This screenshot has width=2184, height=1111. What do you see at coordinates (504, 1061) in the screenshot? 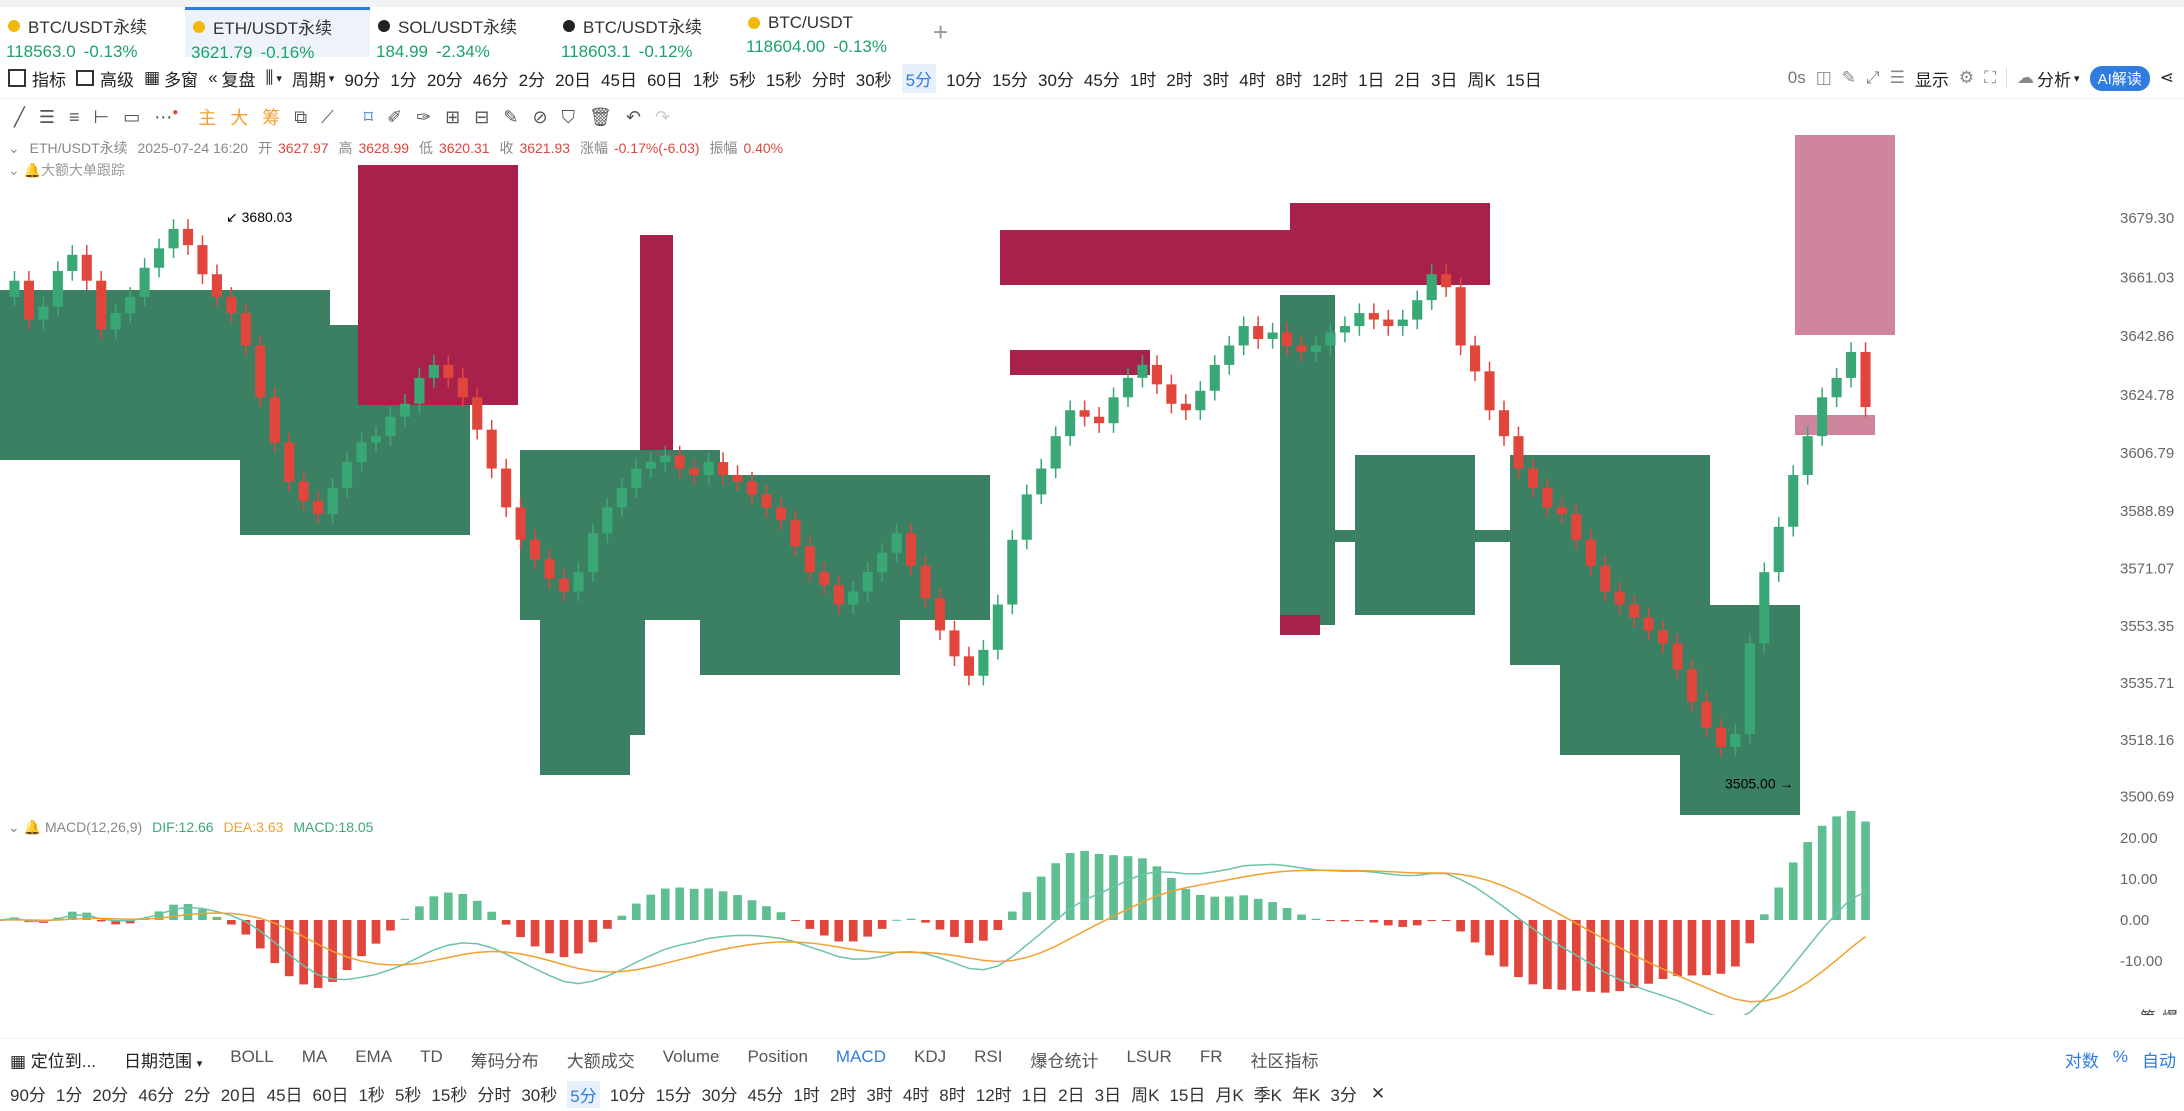
I see `indicator-item: 筹码分布` at bounding box center [504, 1061].